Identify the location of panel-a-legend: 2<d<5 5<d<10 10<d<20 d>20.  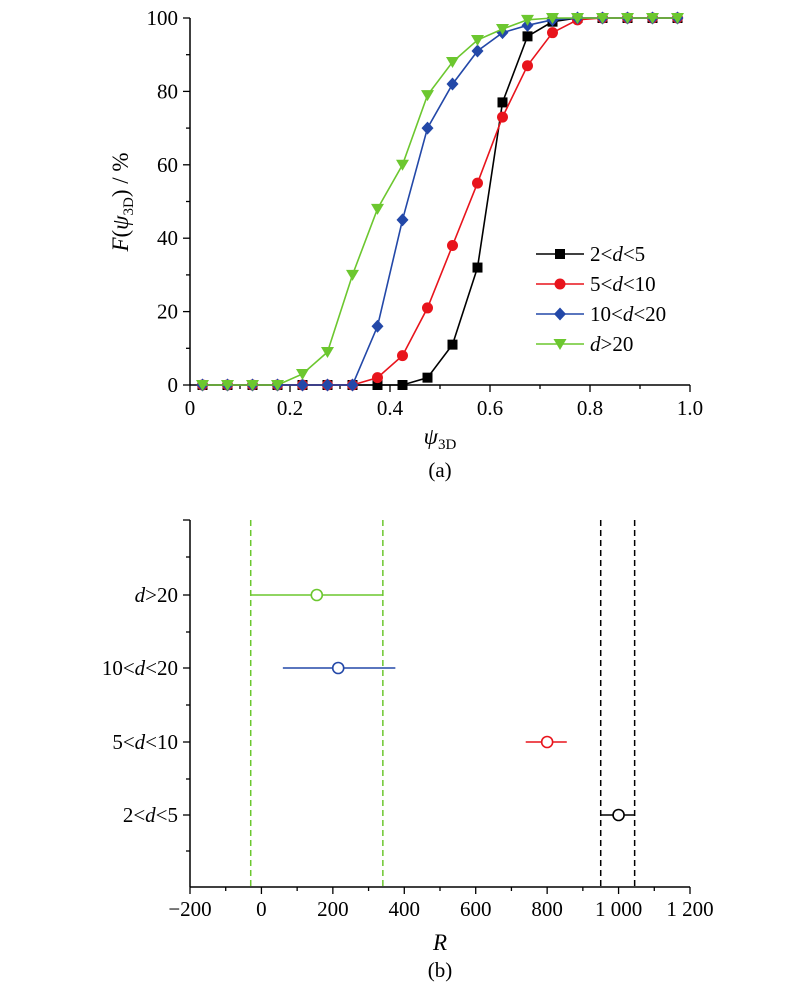
(601, 299).